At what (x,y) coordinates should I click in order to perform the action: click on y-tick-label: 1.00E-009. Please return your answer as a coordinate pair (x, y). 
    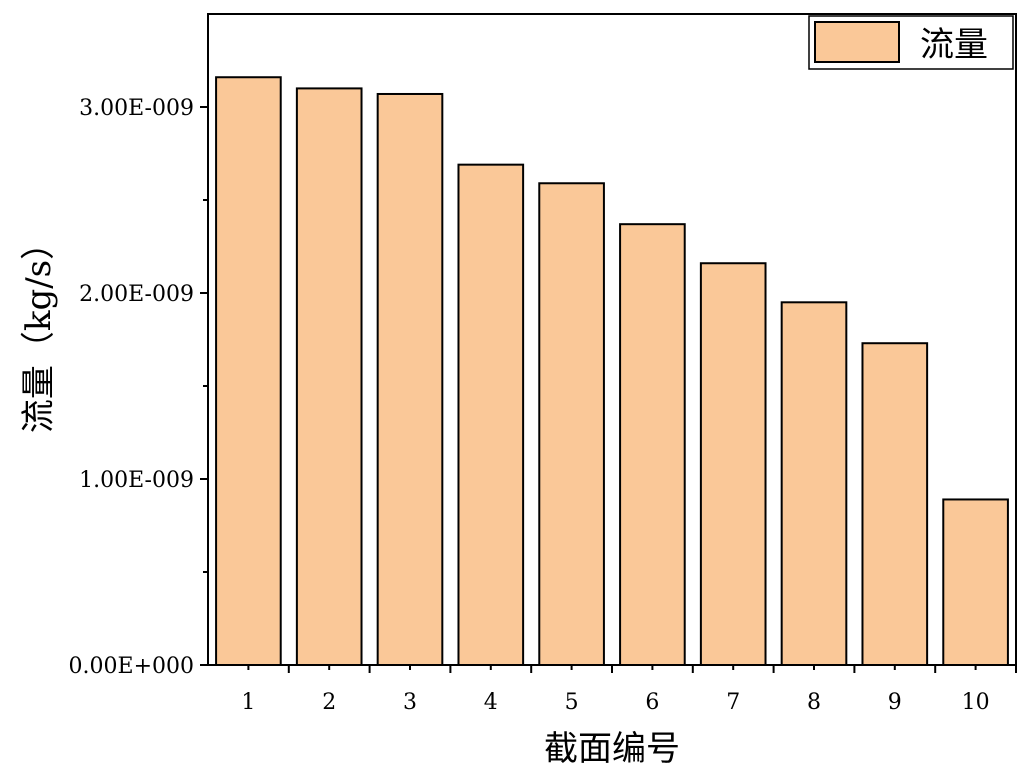
    Looking at the image, I should click on (136, 480).